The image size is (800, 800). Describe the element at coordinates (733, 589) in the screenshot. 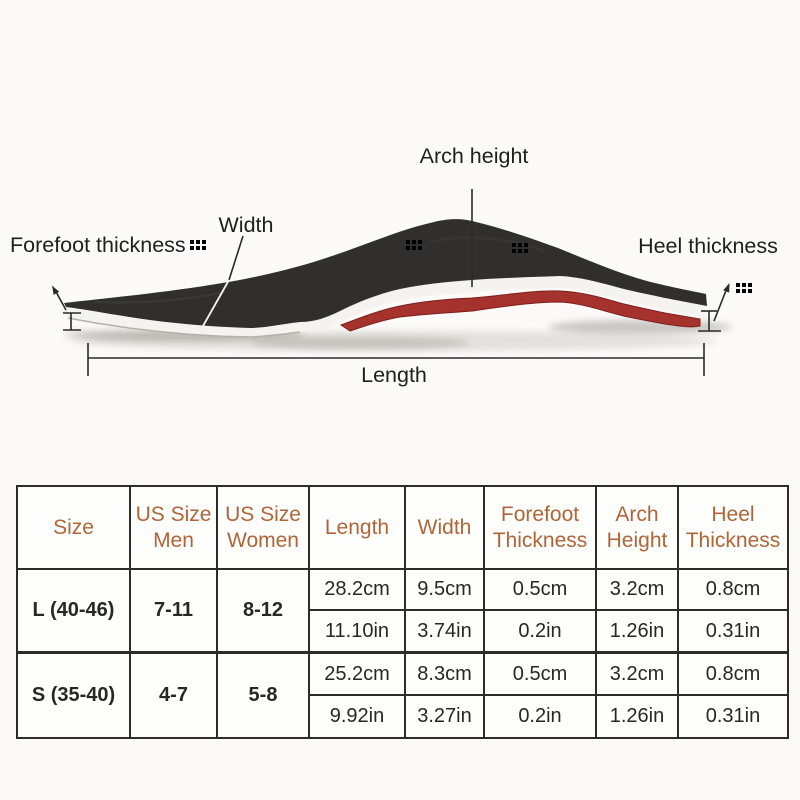

I see `cell-l-heel-cm: 0.8cm` at that location.